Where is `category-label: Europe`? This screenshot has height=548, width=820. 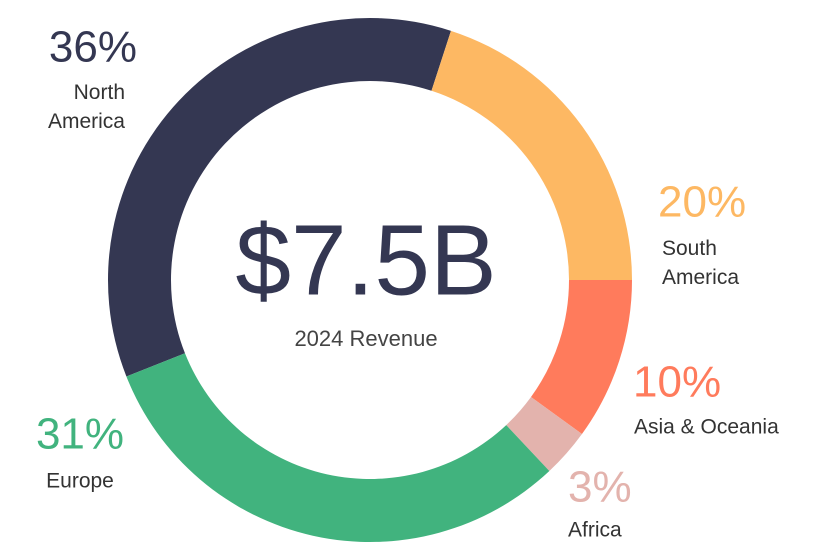
category-label: Europe is located at coordinates (80, 481).